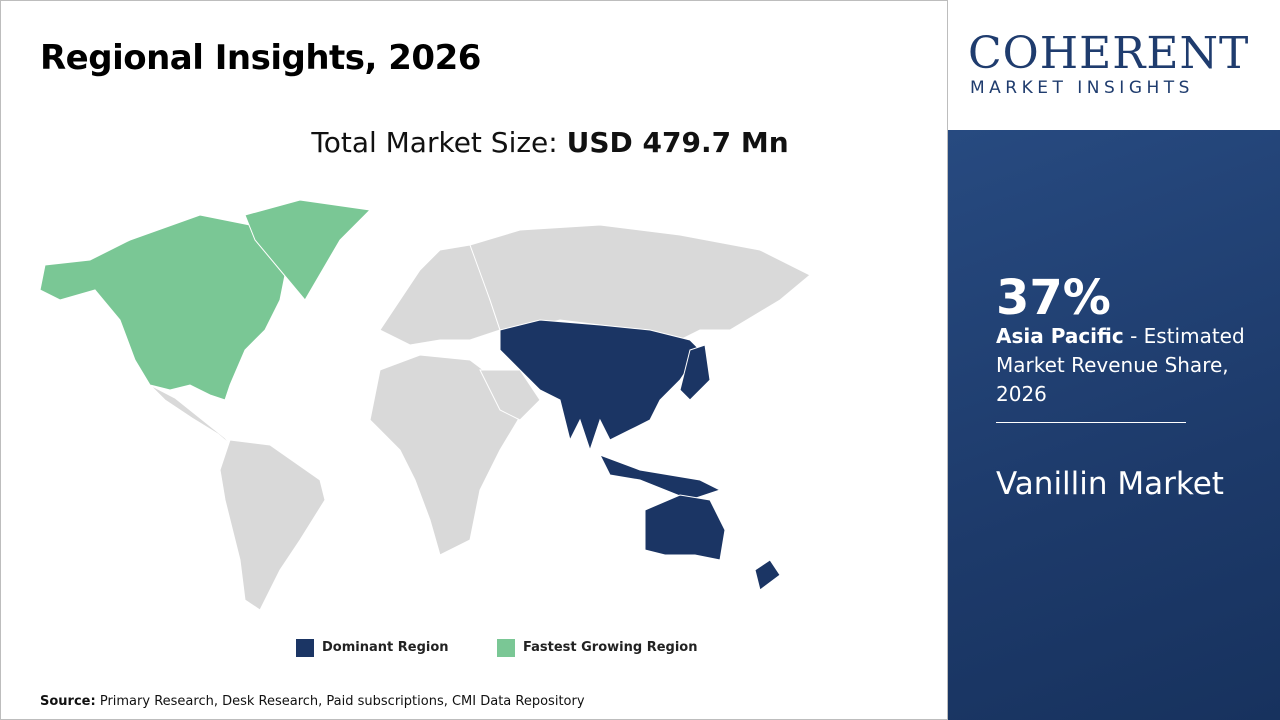  I want to click on description: - Estimated Market Revenue Share, 2026, so click(1120, 365).